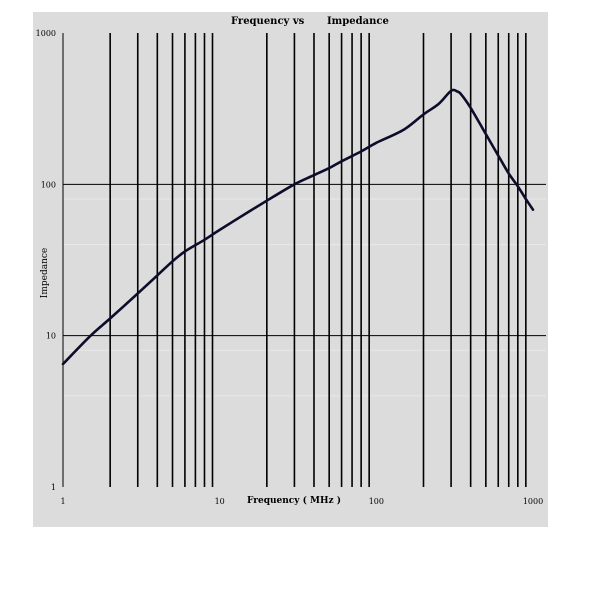  Describe the element at coordinates (46, 33) in the screenshot. I see `y-tick-label: 1000` at that location.